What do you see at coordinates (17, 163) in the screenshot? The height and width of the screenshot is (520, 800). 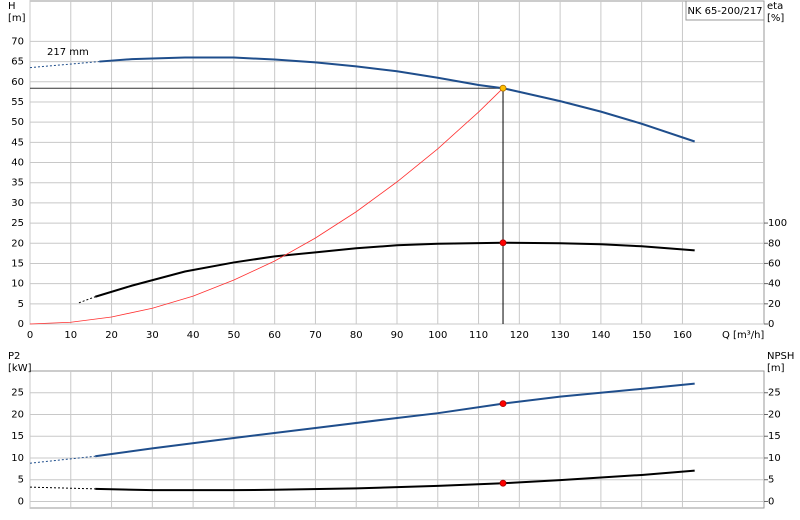 I see `y-tick-label: 40` at bounding box center [17, 163].